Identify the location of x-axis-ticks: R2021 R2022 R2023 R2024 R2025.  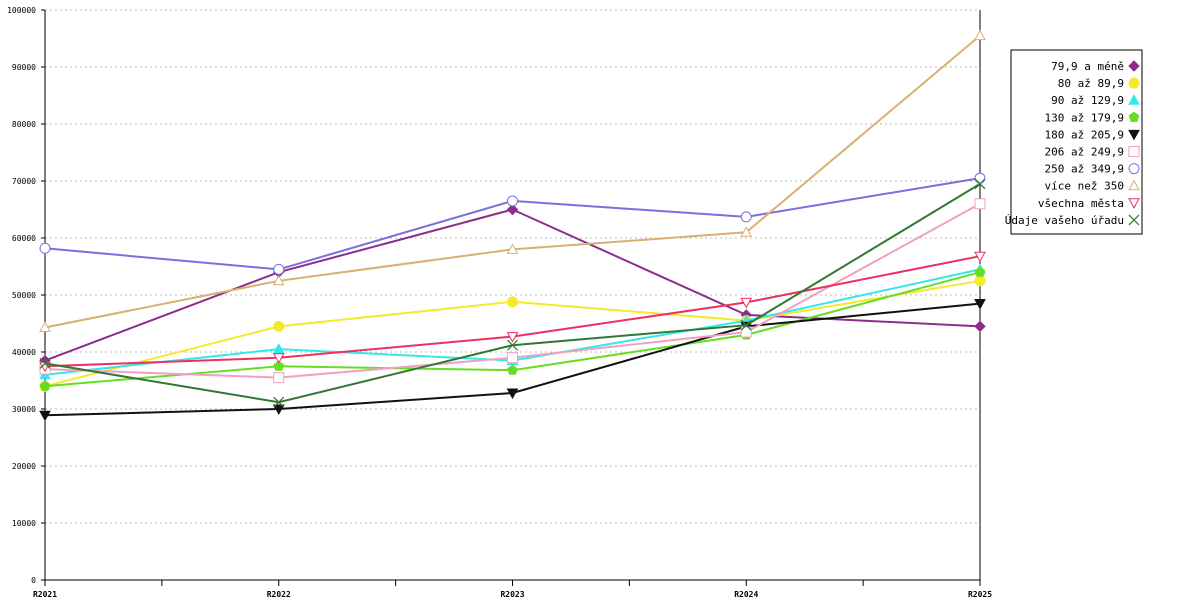
(512, 589).